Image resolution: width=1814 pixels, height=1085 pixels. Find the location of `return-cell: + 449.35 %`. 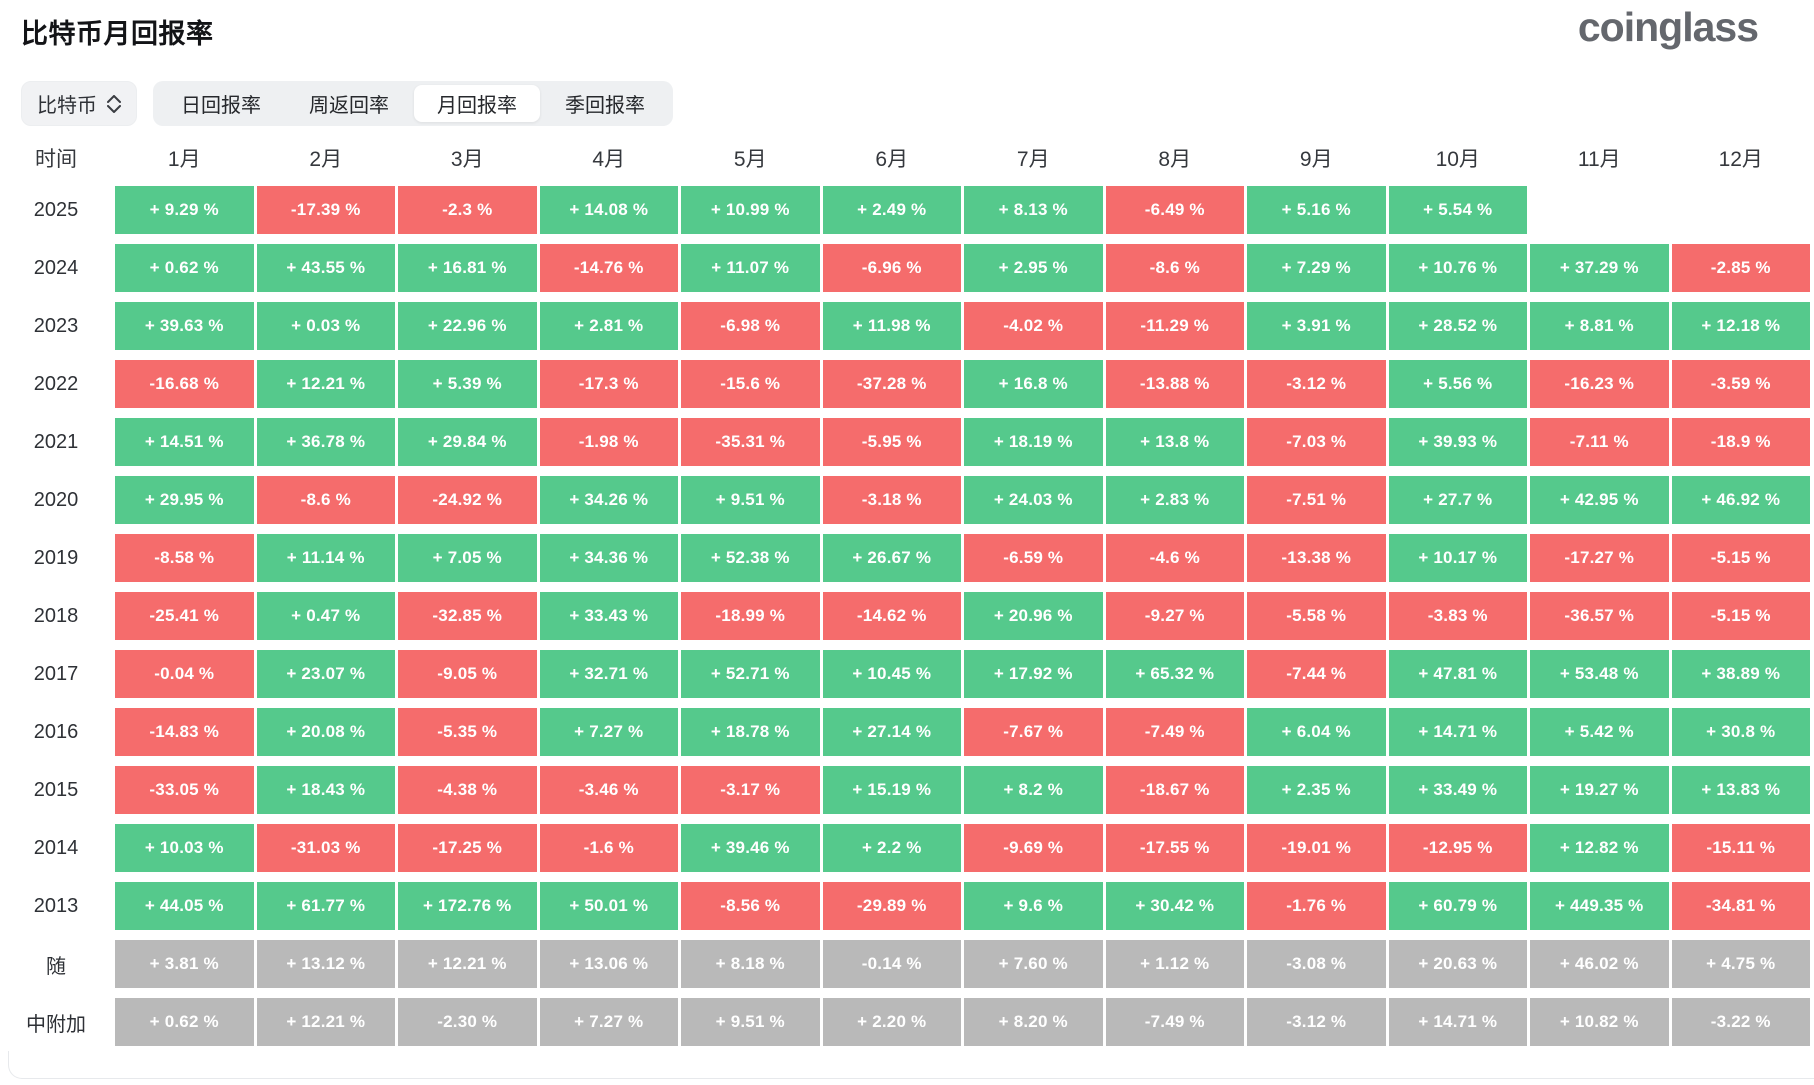

return-cell: + 449.35 % is located at coordinates (1599, 906).